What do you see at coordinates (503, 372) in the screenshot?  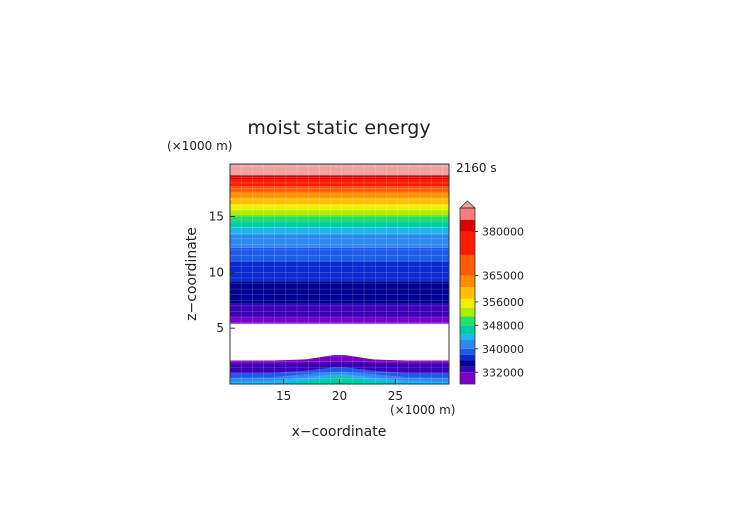 I see `colorbar-label-0: 332000` at bounding box center [503, 372].